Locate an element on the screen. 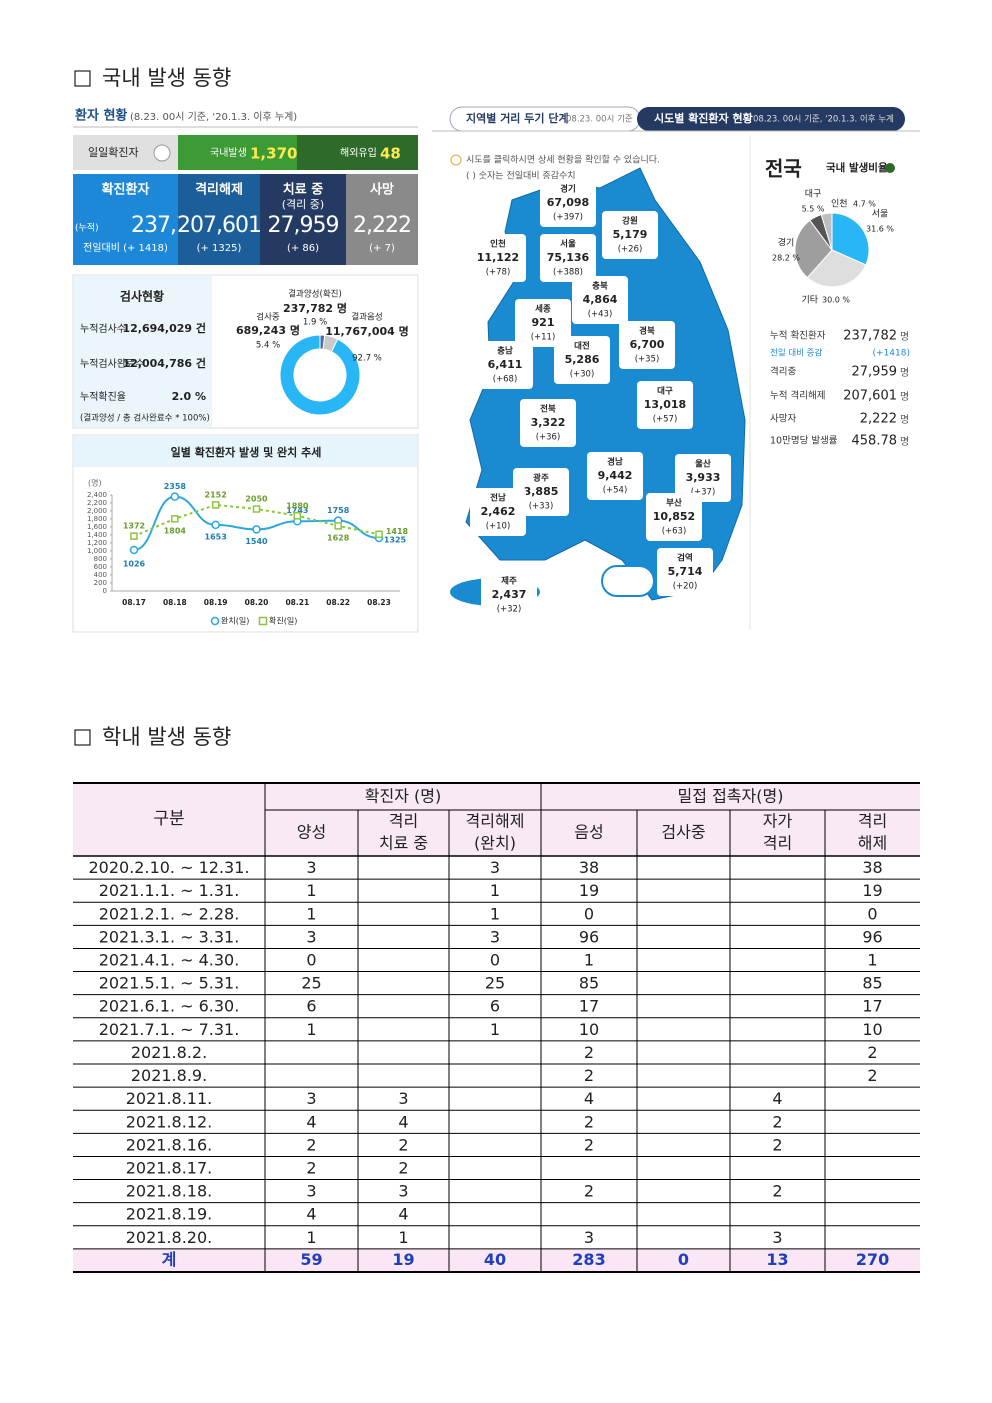 Image resolution: width=992 pixels, height=1403 pixels. y-tick-label: 800 is located at coordinates (100, 559).